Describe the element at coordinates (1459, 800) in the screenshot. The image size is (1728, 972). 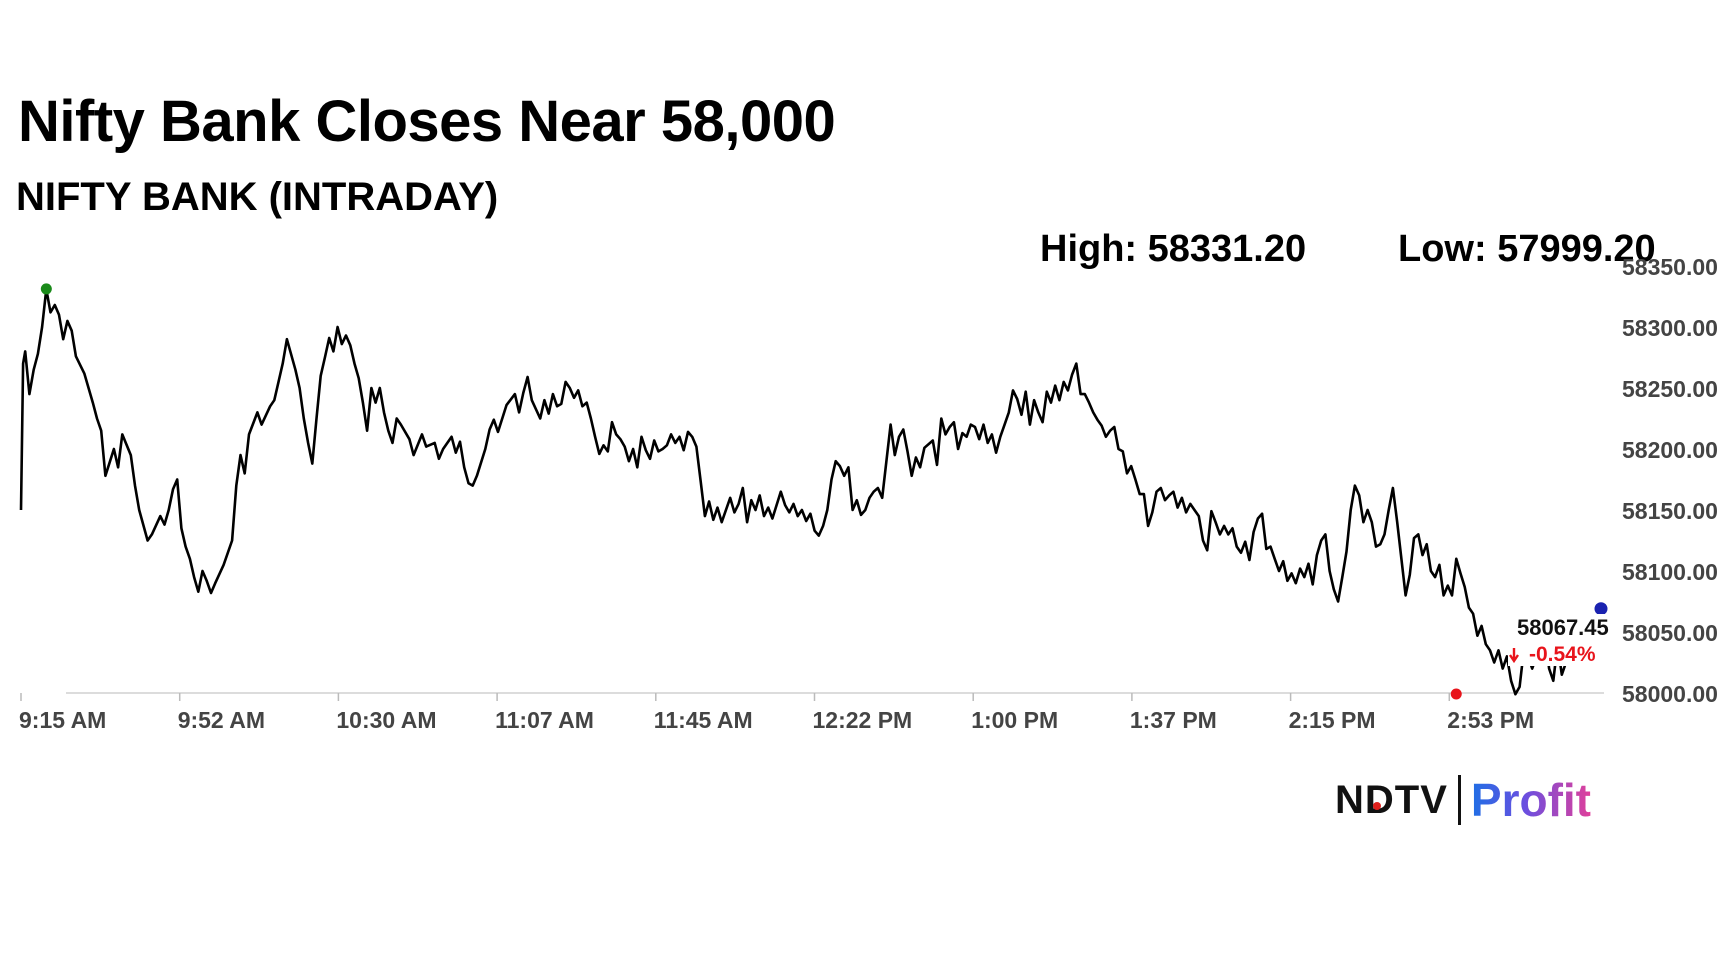
I see `logo-divider` at that location.